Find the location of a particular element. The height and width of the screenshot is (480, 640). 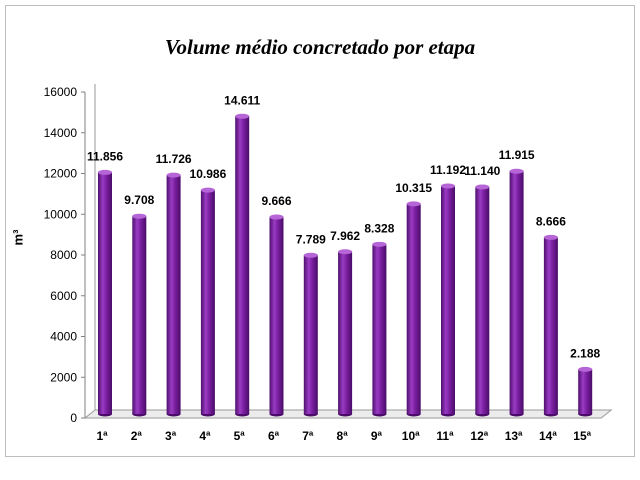

data-label: 10.986 is located at coordinates (208, 174).